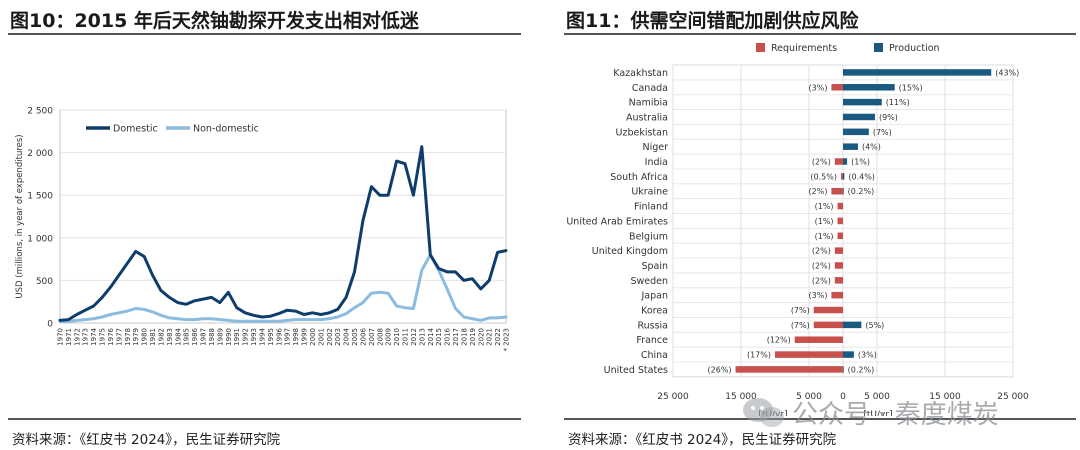  What do you see at coordinates (448, 336) in the screenshot?
I see `x-tick-label: 2016` at bounding box center [448, 336].